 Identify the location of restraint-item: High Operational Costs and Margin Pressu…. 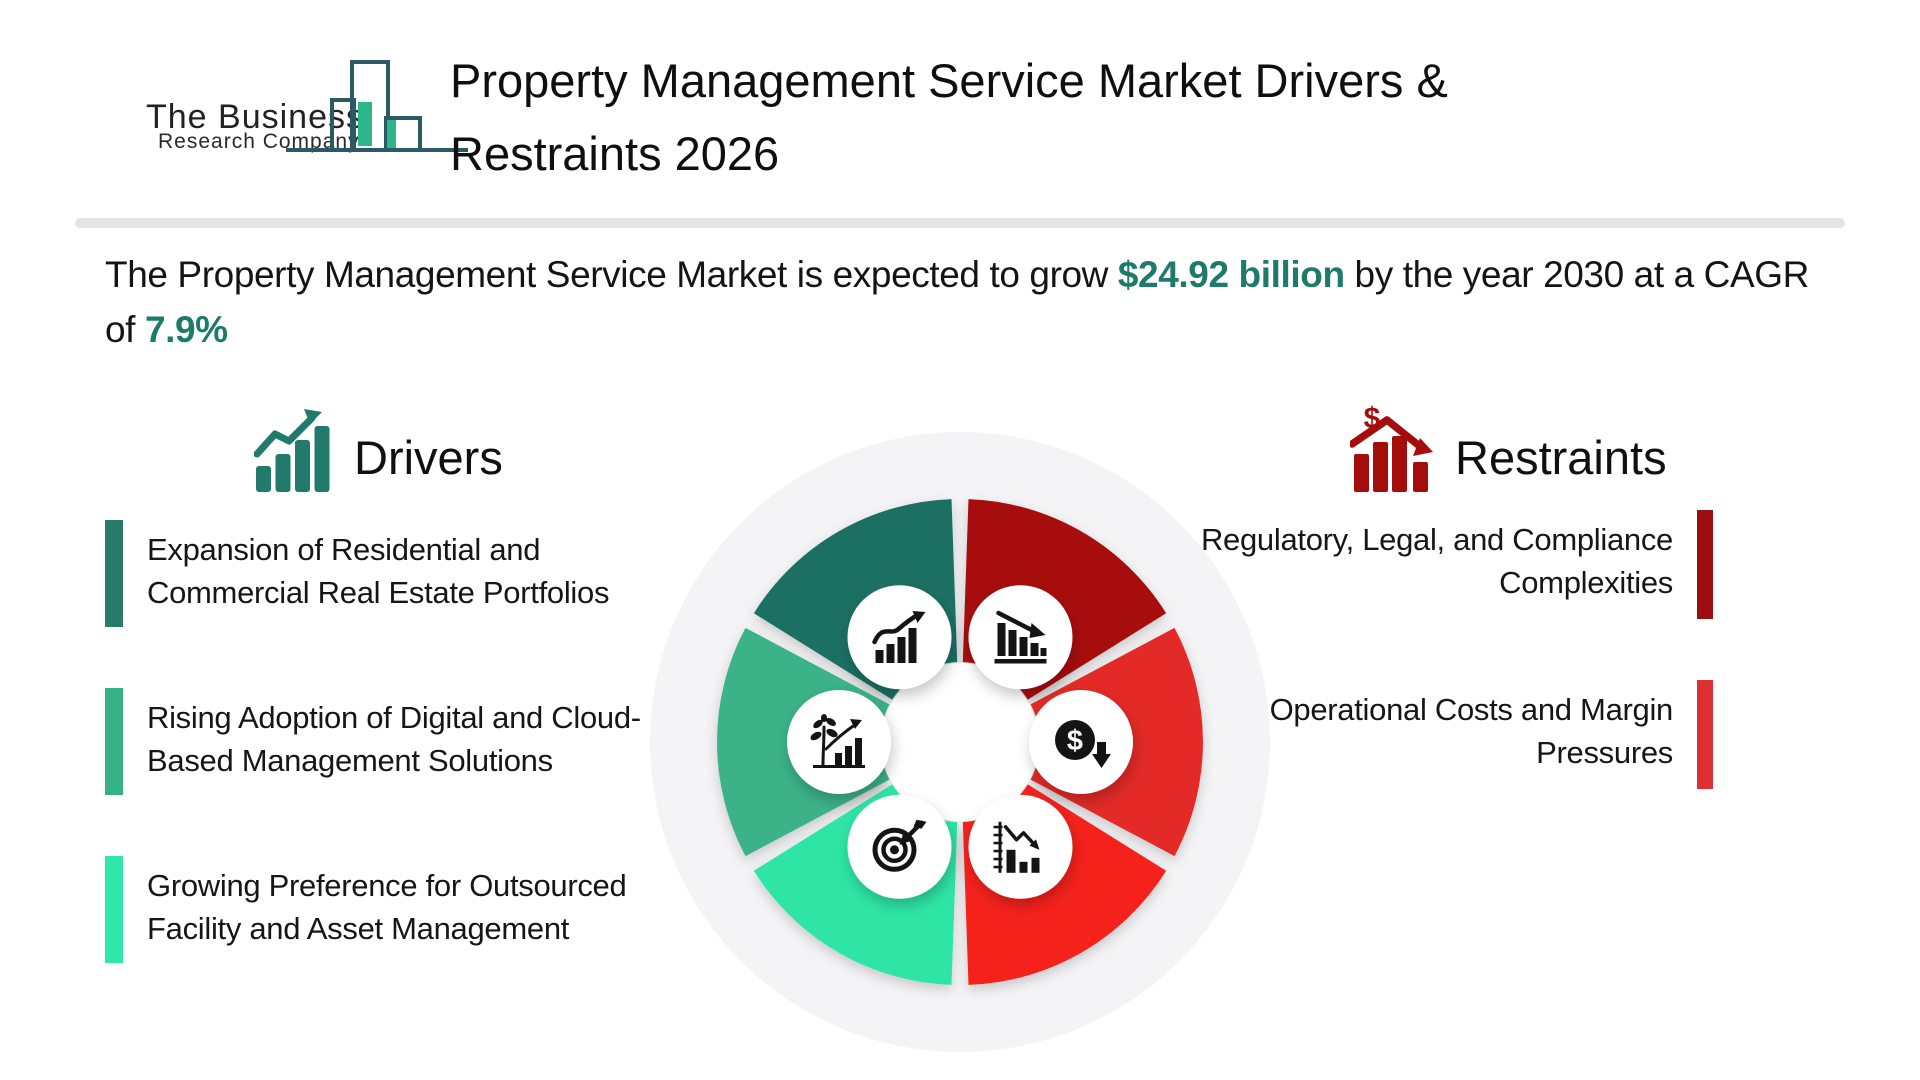
(1413, 734).